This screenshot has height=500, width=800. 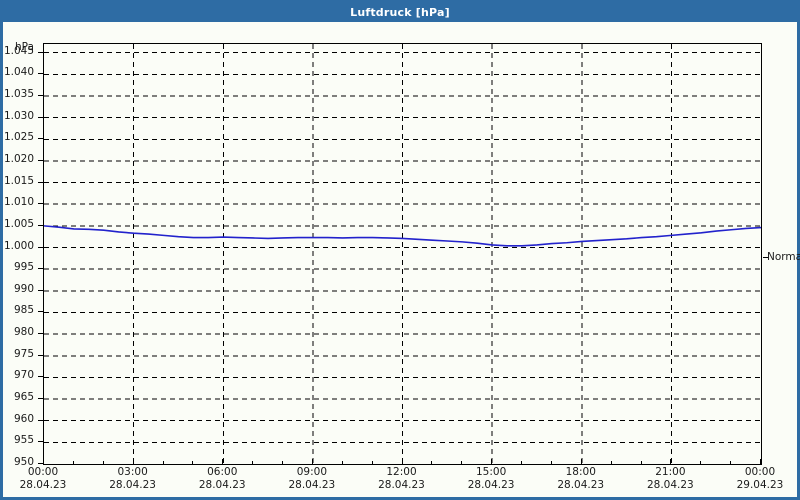 I want to click on data-series-layer, so click(x=402, y=236).